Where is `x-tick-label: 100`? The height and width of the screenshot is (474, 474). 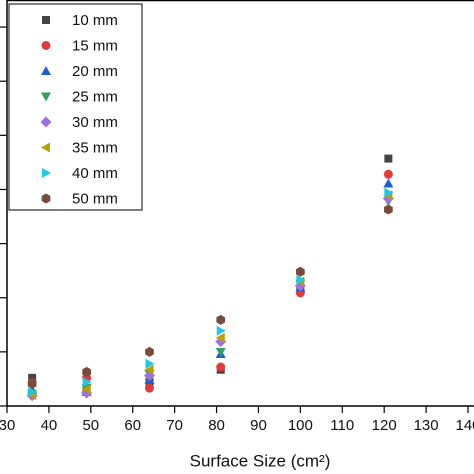 x-tick-label: 100 is located at coordinates (300, 425).